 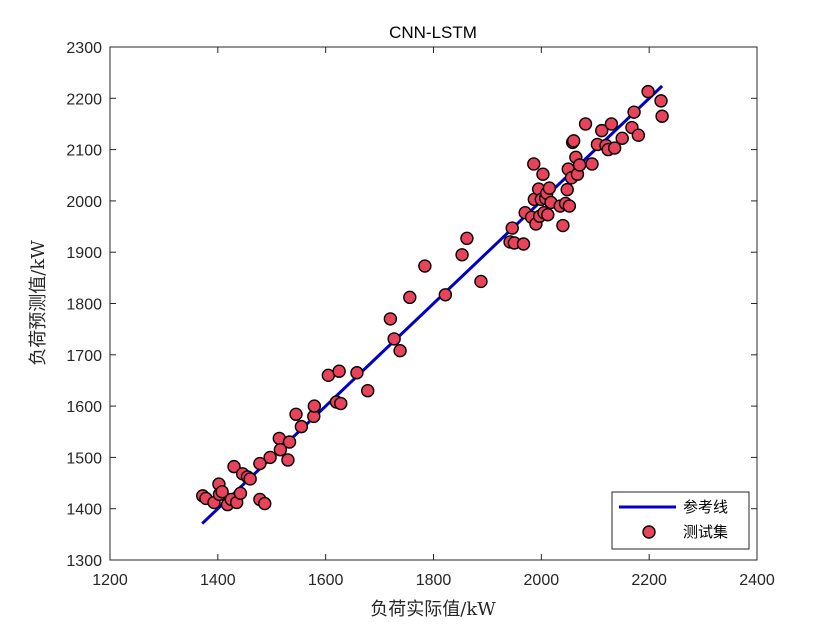 I want to click on legend-label-reference-line: 参考线, so click(x=705, y=507).